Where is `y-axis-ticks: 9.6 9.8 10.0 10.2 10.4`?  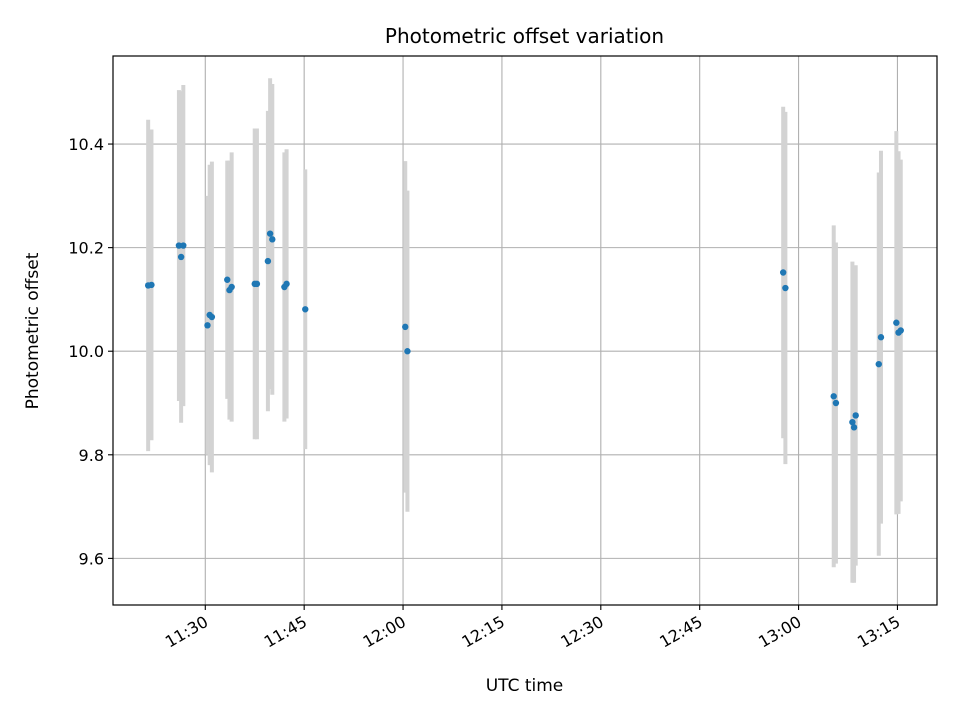
y-axis-ticks: 9.6 9.8 10.0 10.2 10.4 is located at coordinates (90, 351).